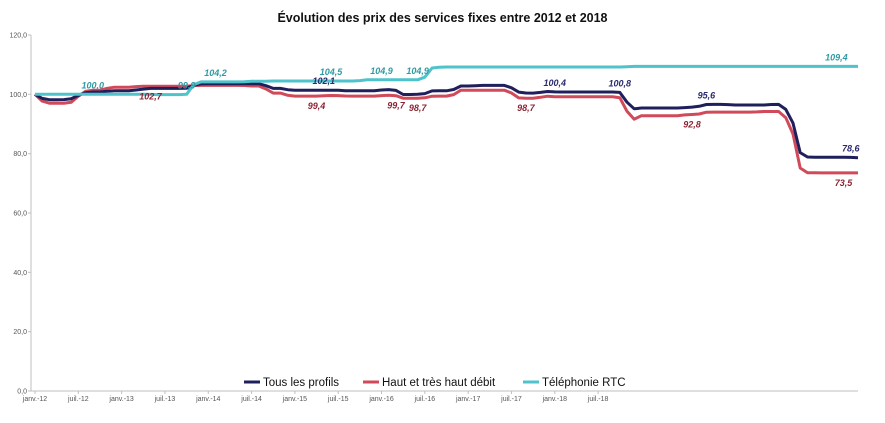  What do you see at coordinates (844, 183) in the screenshot?
I see `data-label: 73,5` at bounding box center [844, 183].